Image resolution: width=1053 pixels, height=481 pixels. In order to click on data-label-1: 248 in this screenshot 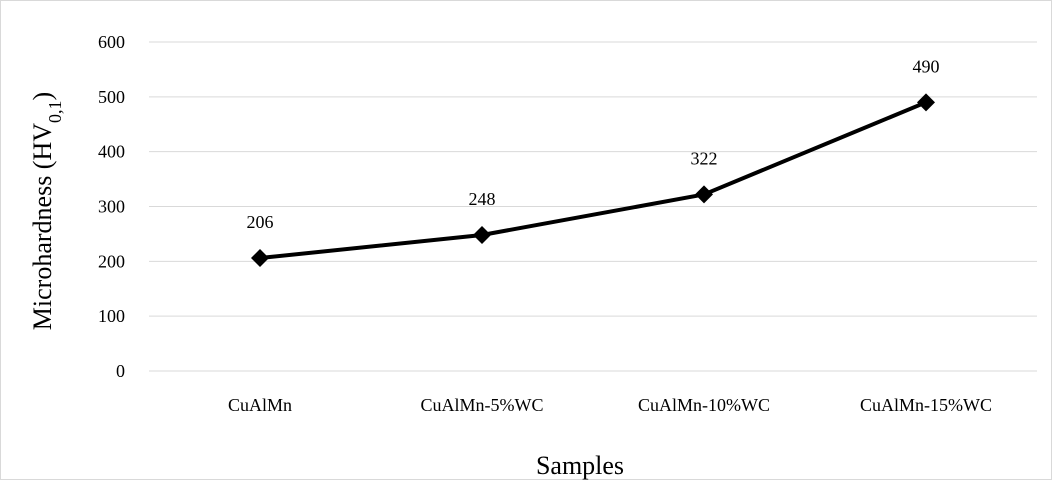, I will do `click(482, 199)`.